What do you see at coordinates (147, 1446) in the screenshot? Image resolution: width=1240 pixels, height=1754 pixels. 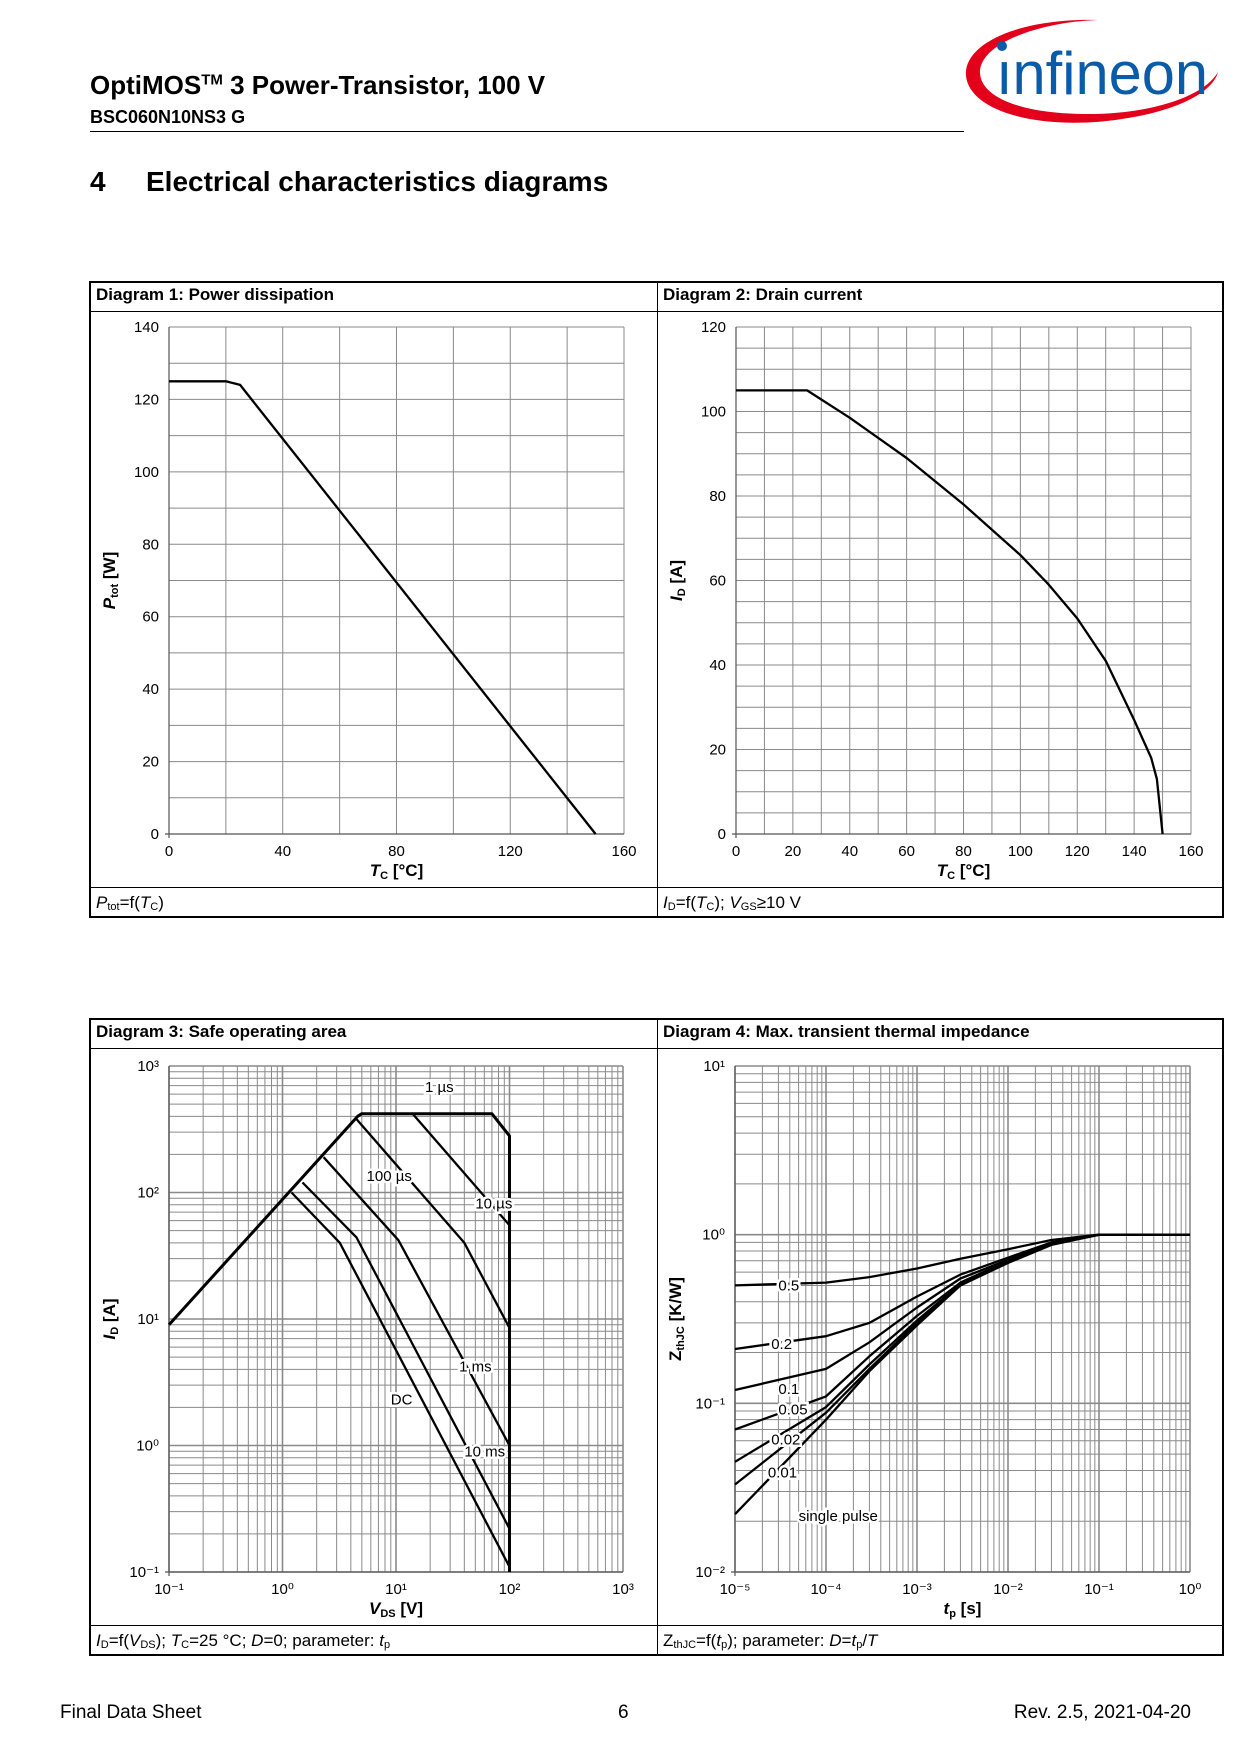 I see `y-tick-label: 10⁰` at bounding box center [147, 1446].